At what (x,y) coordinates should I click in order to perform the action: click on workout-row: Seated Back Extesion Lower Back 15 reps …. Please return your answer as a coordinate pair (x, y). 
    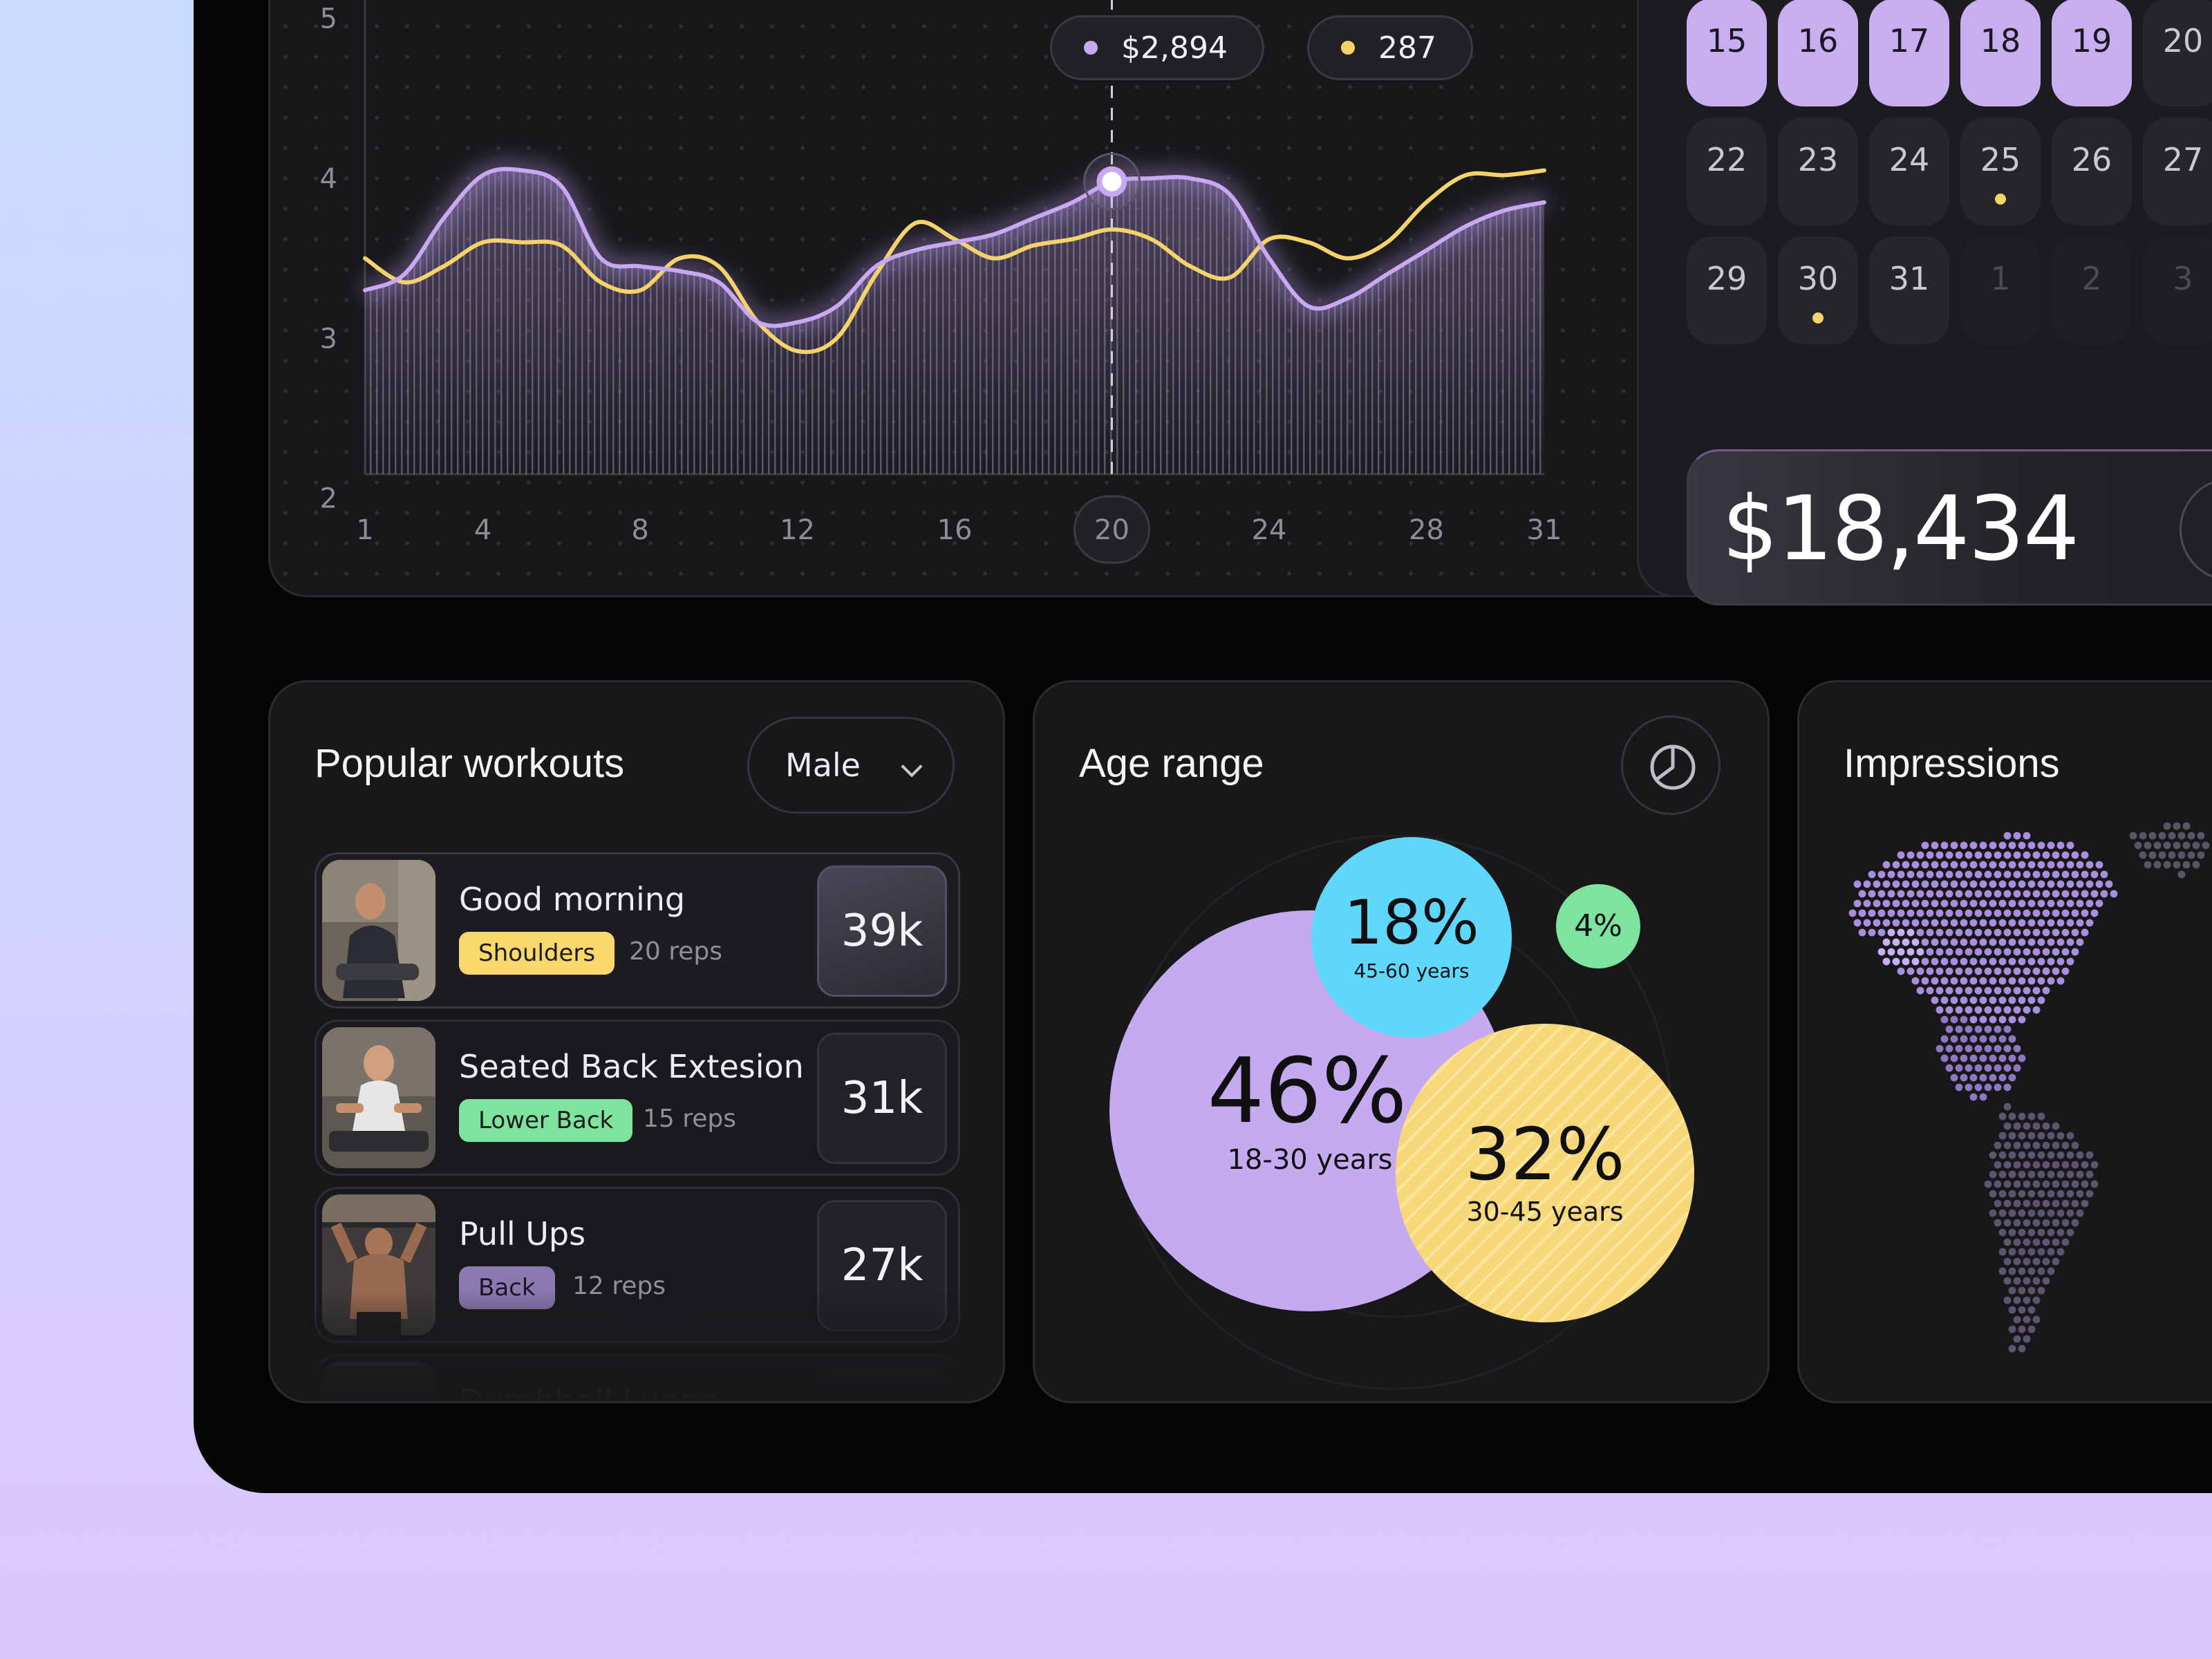
    Looking at the image, I should click on (637, 1098).